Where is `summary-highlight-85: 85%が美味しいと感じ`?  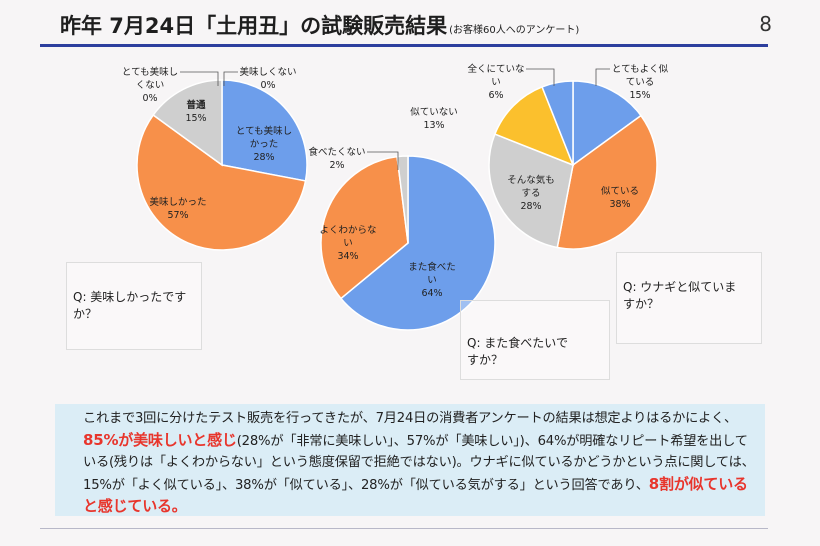
summary-highlight-85: 85%が美味しいと感じ is located at coordinates (160, 439).